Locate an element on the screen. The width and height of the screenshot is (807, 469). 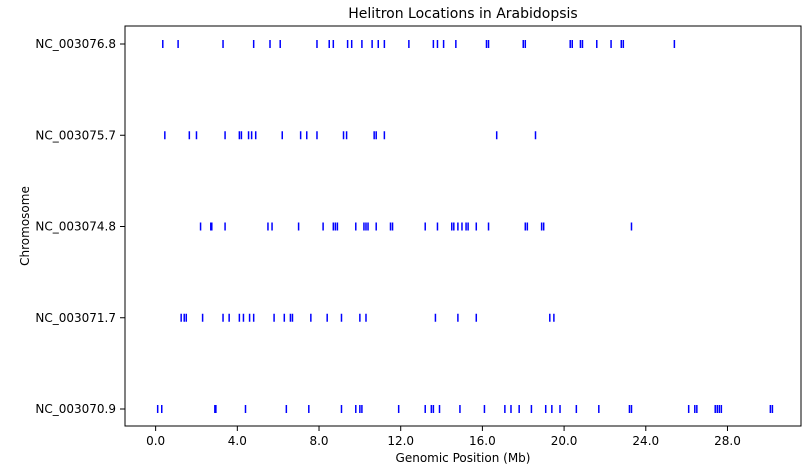
chart-title: Helitron Locations in Arabidopsis is located at coordinates (462, 14).